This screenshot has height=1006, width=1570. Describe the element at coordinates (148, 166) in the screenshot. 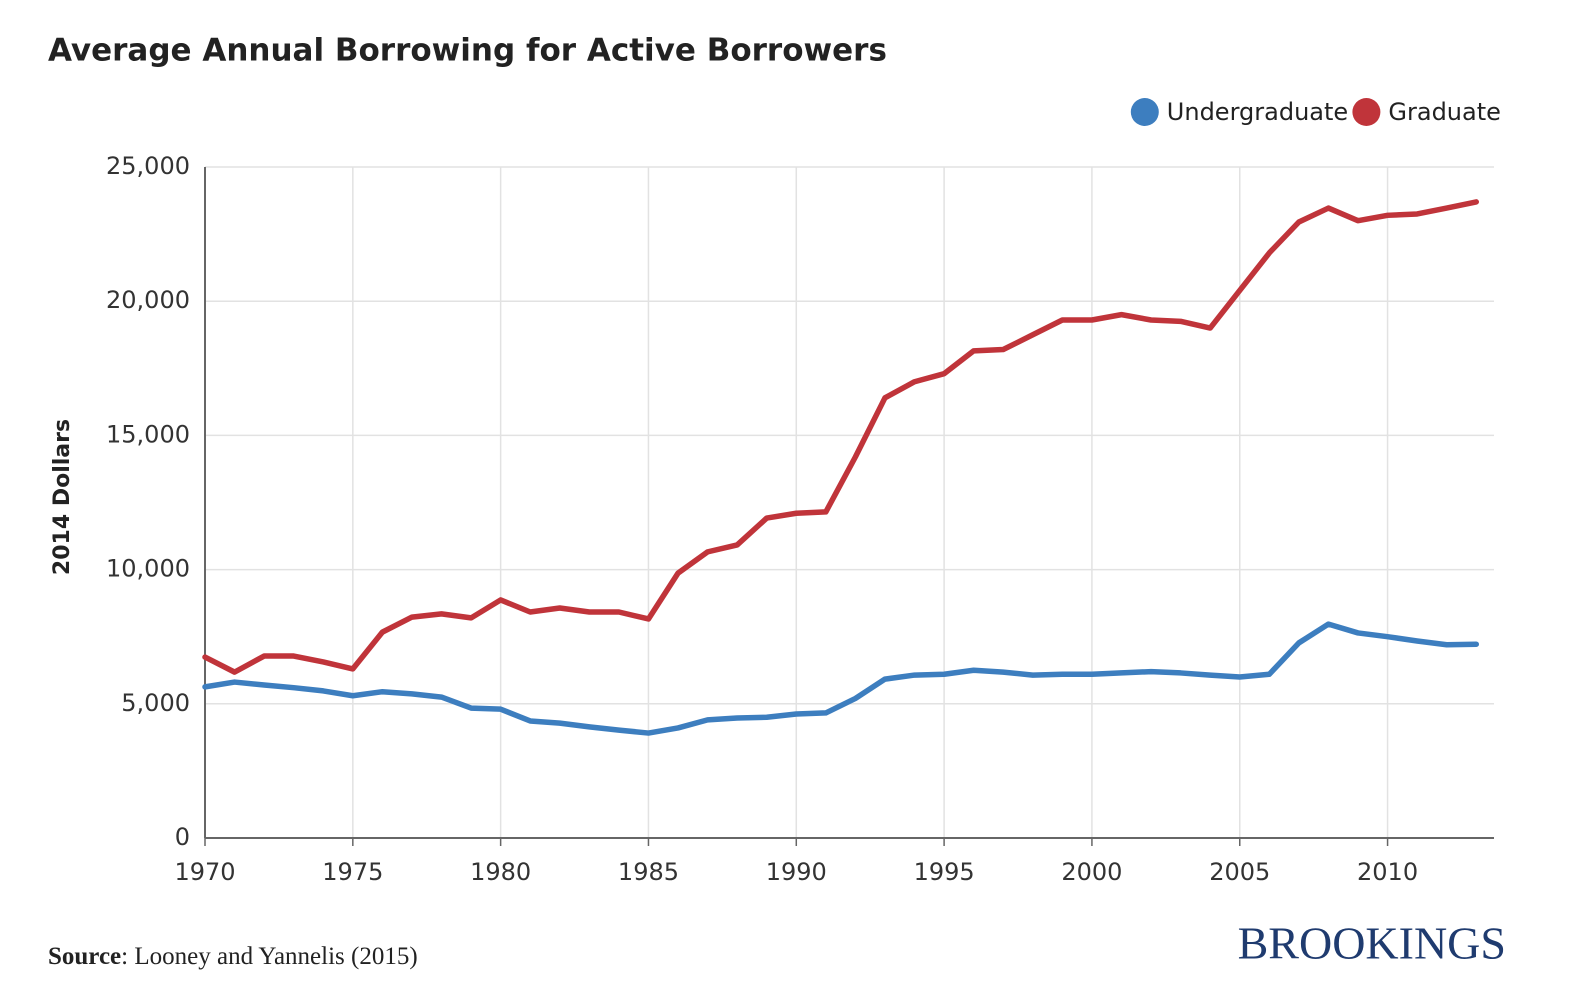

I see `y-tick-label: 25,000` at that location.